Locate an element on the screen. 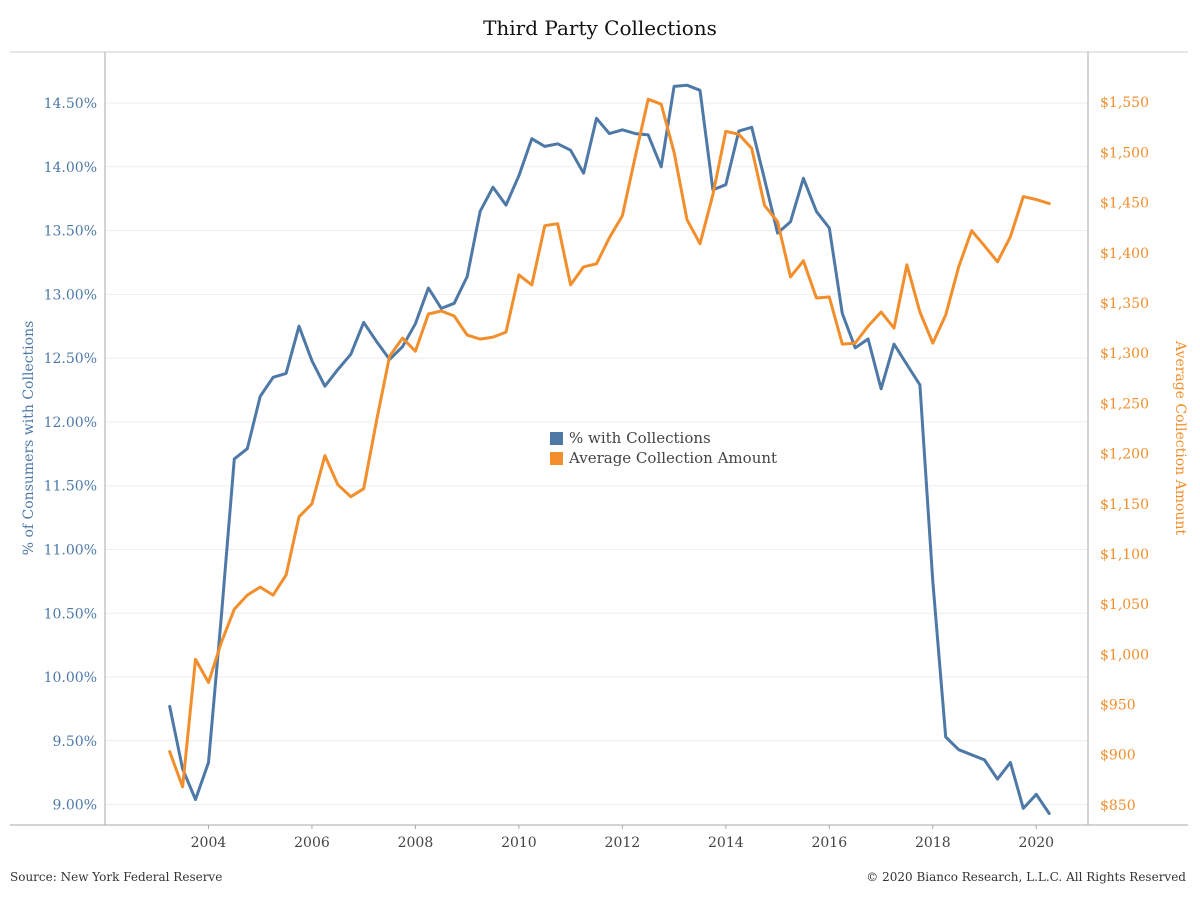  y-tick-label-left: 12.00% is located at coordinates (70, 423).